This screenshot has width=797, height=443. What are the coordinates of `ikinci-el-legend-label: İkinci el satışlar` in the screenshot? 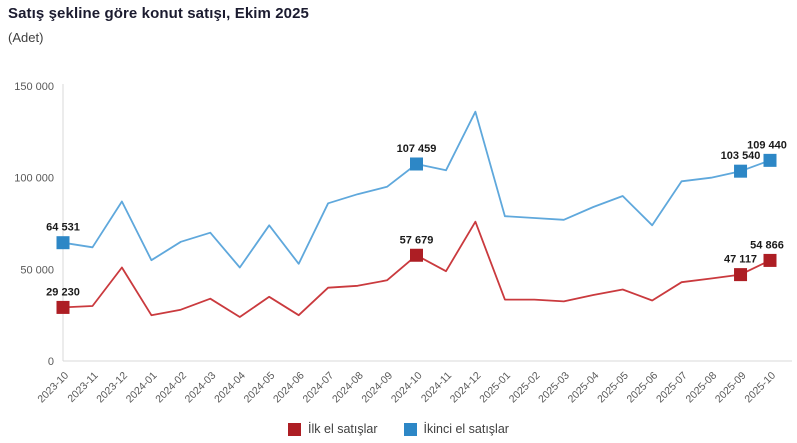 It's located at (466, 429).